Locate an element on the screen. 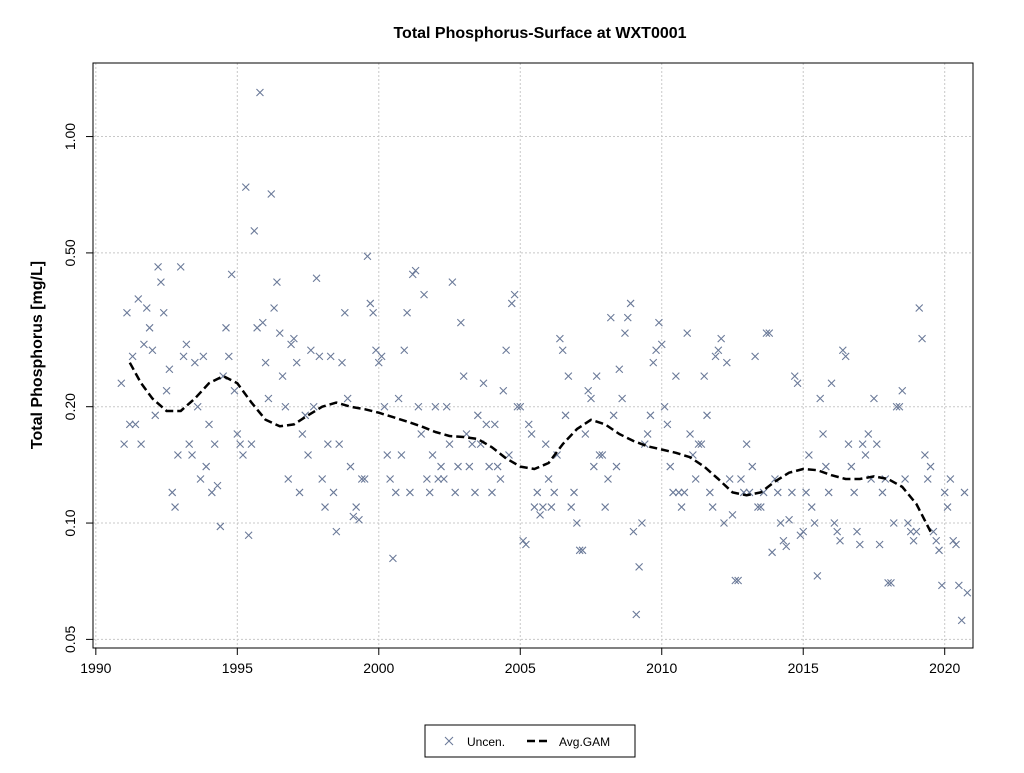 The image size is (1024, 773). legend-uncen-marker is located at coordinates (449, 741).